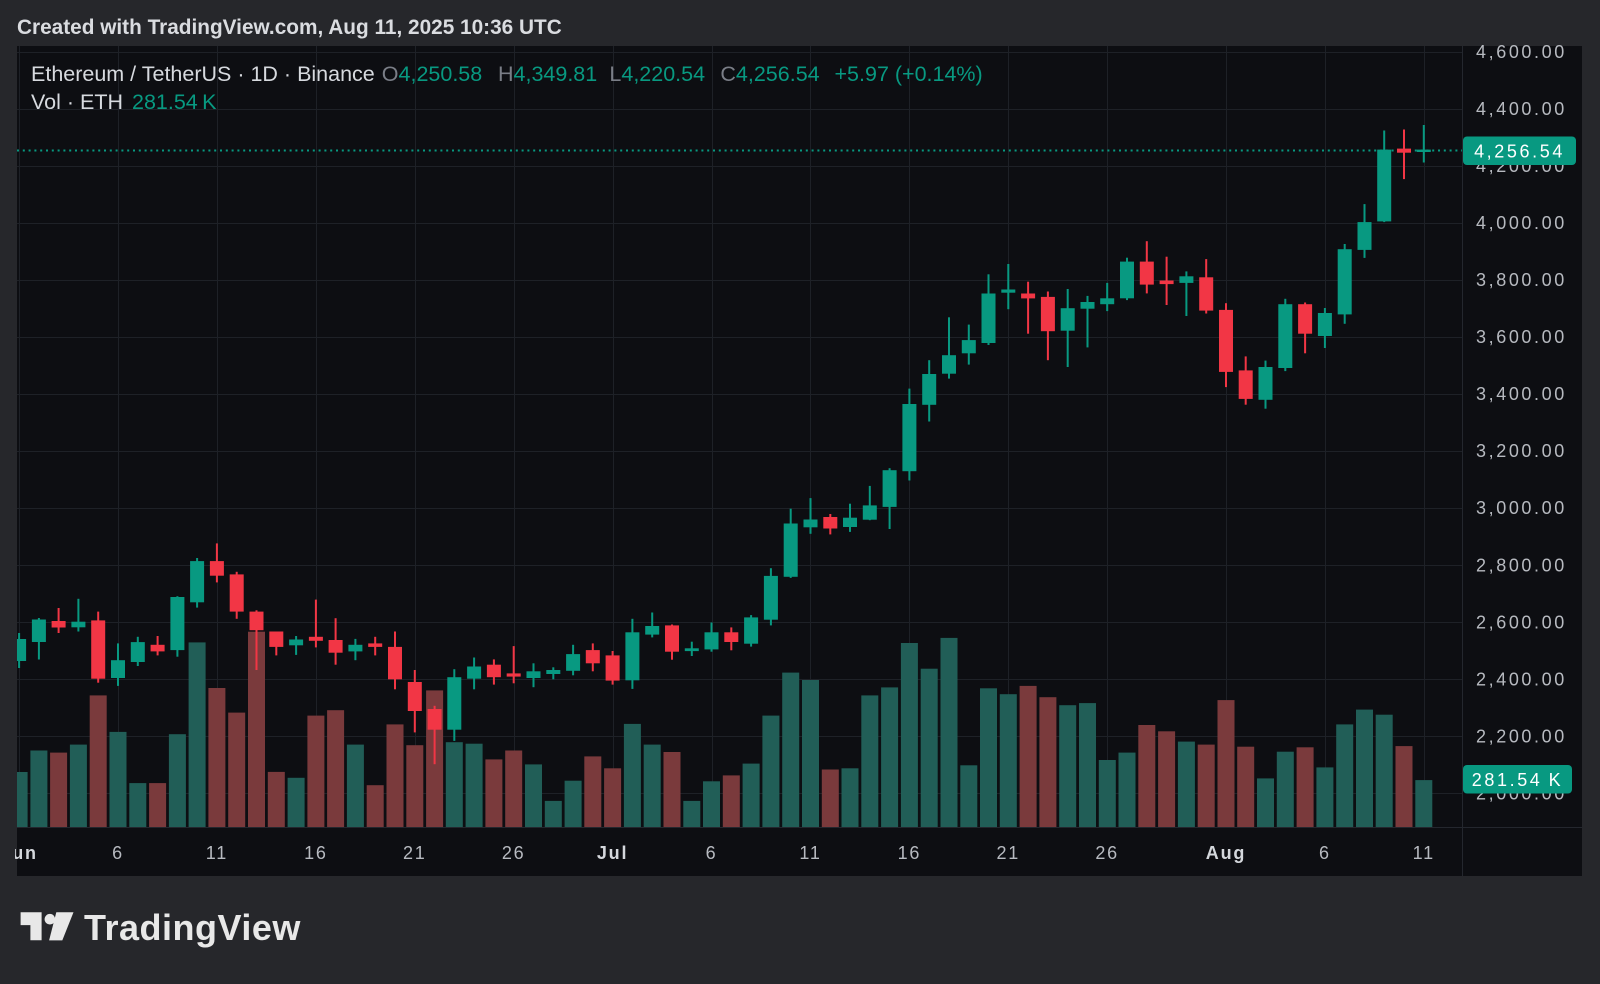 Image resolution: width=1600 pixels, height=984 pixels. What do you see at coordinates (1521, 679) in the screenshot?
I see `svg-text: 2,400.00` at bounding box center [1521, 679].